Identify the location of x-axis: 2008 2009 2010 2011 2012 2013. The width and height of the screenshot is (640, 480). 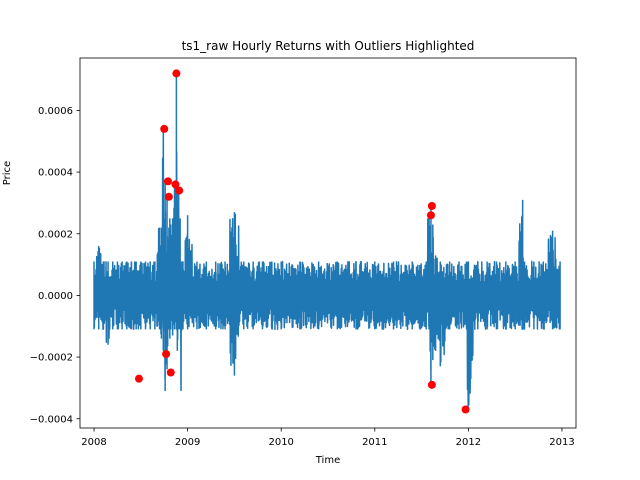
(328, 438).